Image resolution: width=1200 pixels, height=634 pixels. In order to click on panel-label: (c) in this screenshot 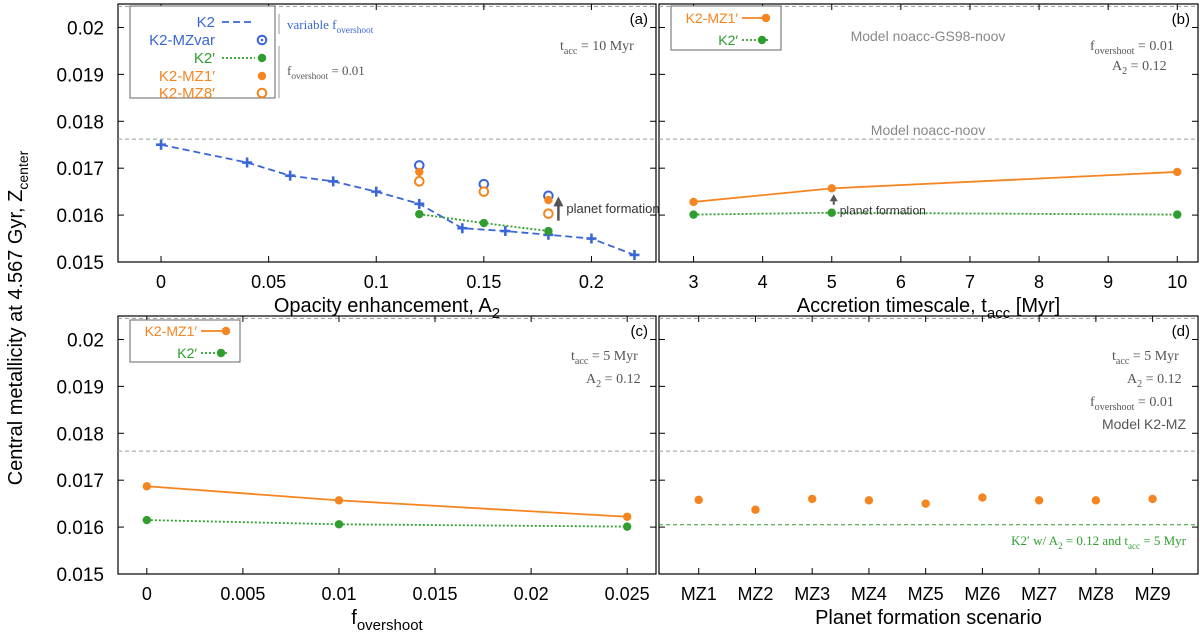, I will do `click(640, 331)`.